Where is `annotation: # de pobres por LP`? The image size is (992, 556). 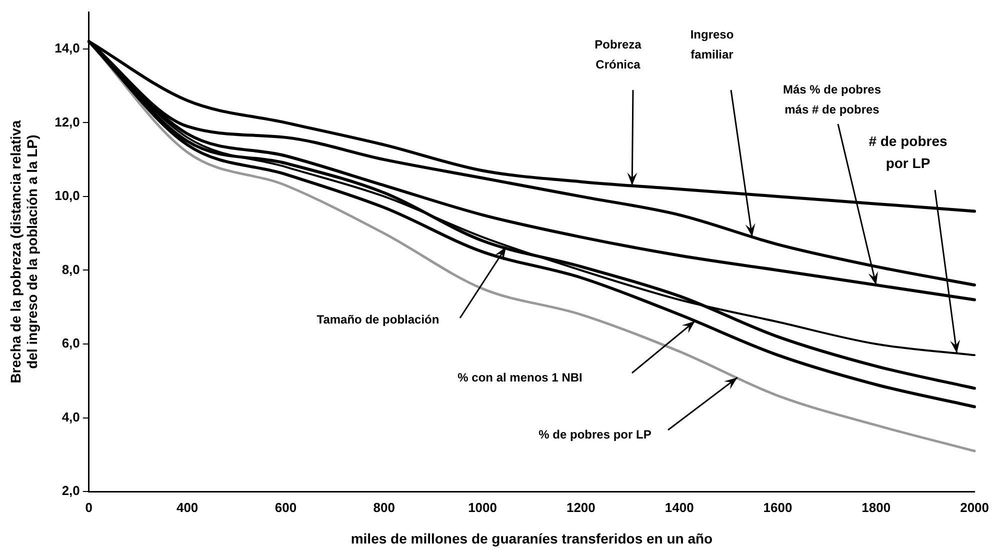
annotation: # de pobres por LP is located at coordinates (908, 151).